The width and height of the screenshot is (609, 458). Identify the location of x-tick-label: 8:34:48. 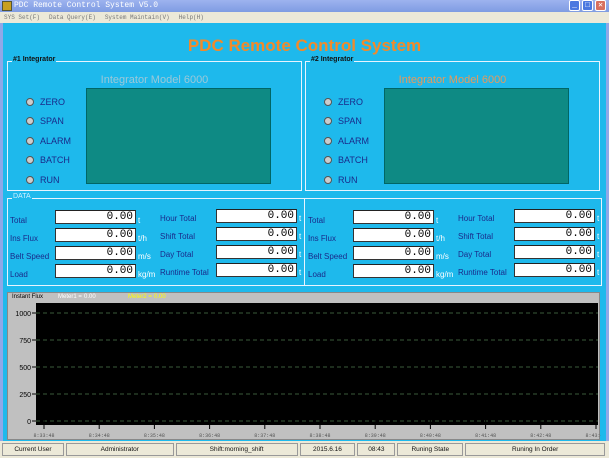
(99, 436).